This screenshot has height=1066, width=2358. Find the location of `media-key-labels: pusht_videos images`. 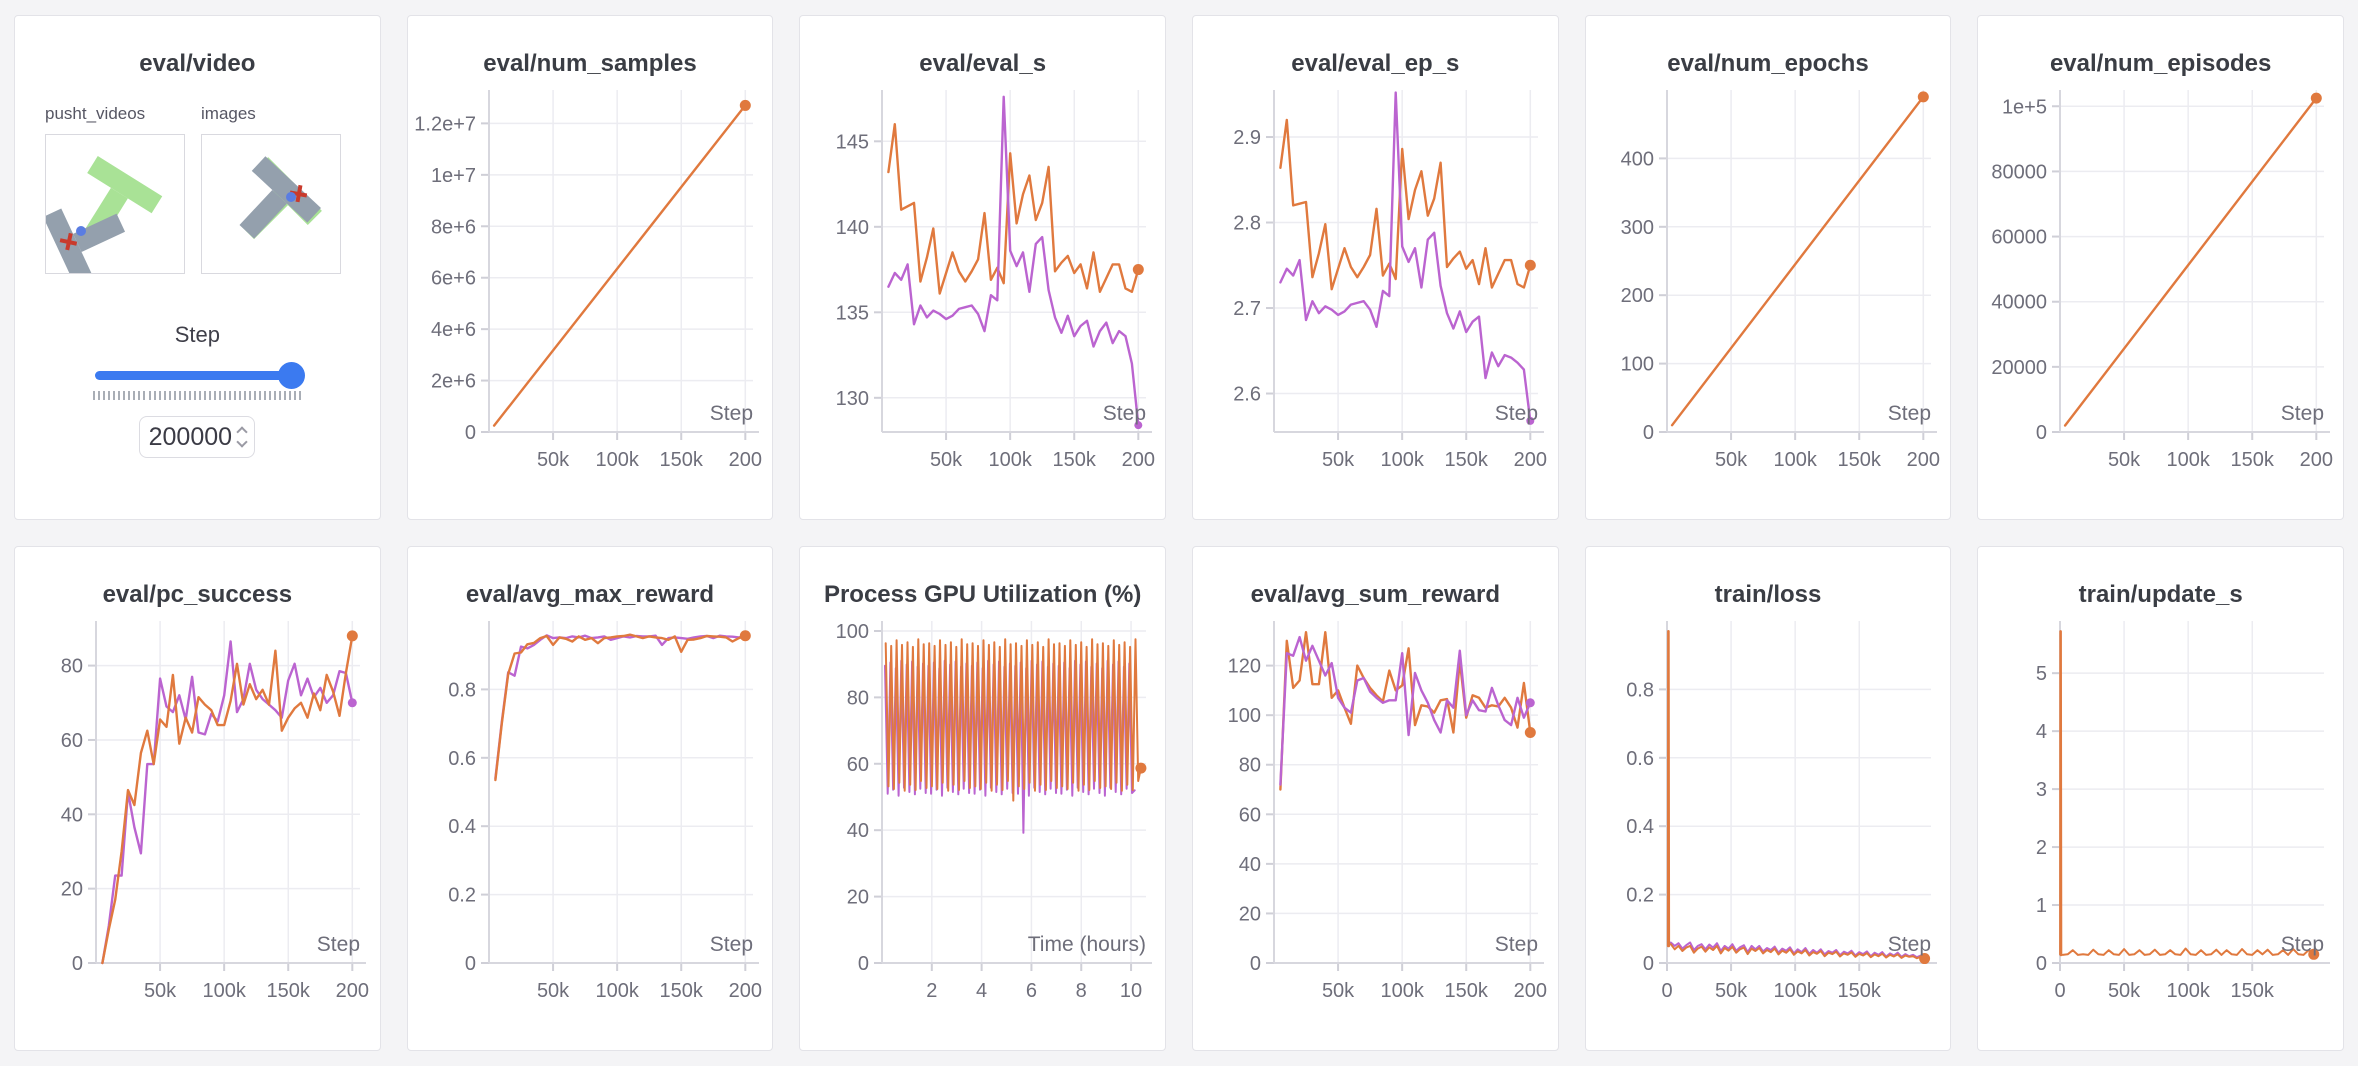

media-key-labels: pusht_videos images is located at coordinates (212, 114).